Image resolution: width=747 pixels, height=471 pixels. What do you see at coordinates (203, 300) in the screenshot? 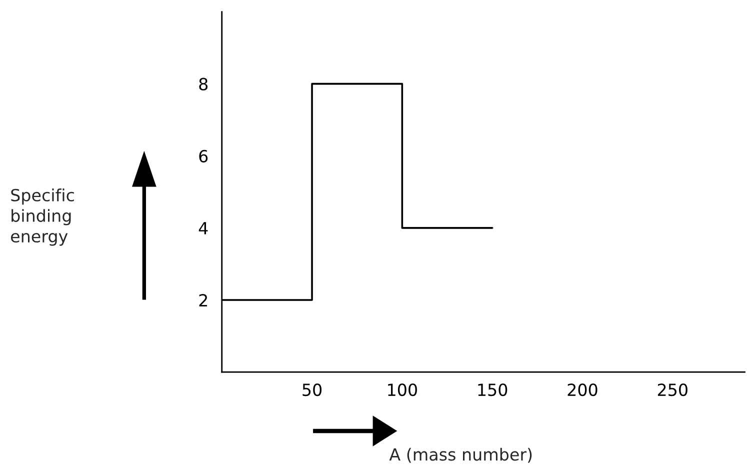
I see `y-tick-label: 2` at bounding box center [203, 300].